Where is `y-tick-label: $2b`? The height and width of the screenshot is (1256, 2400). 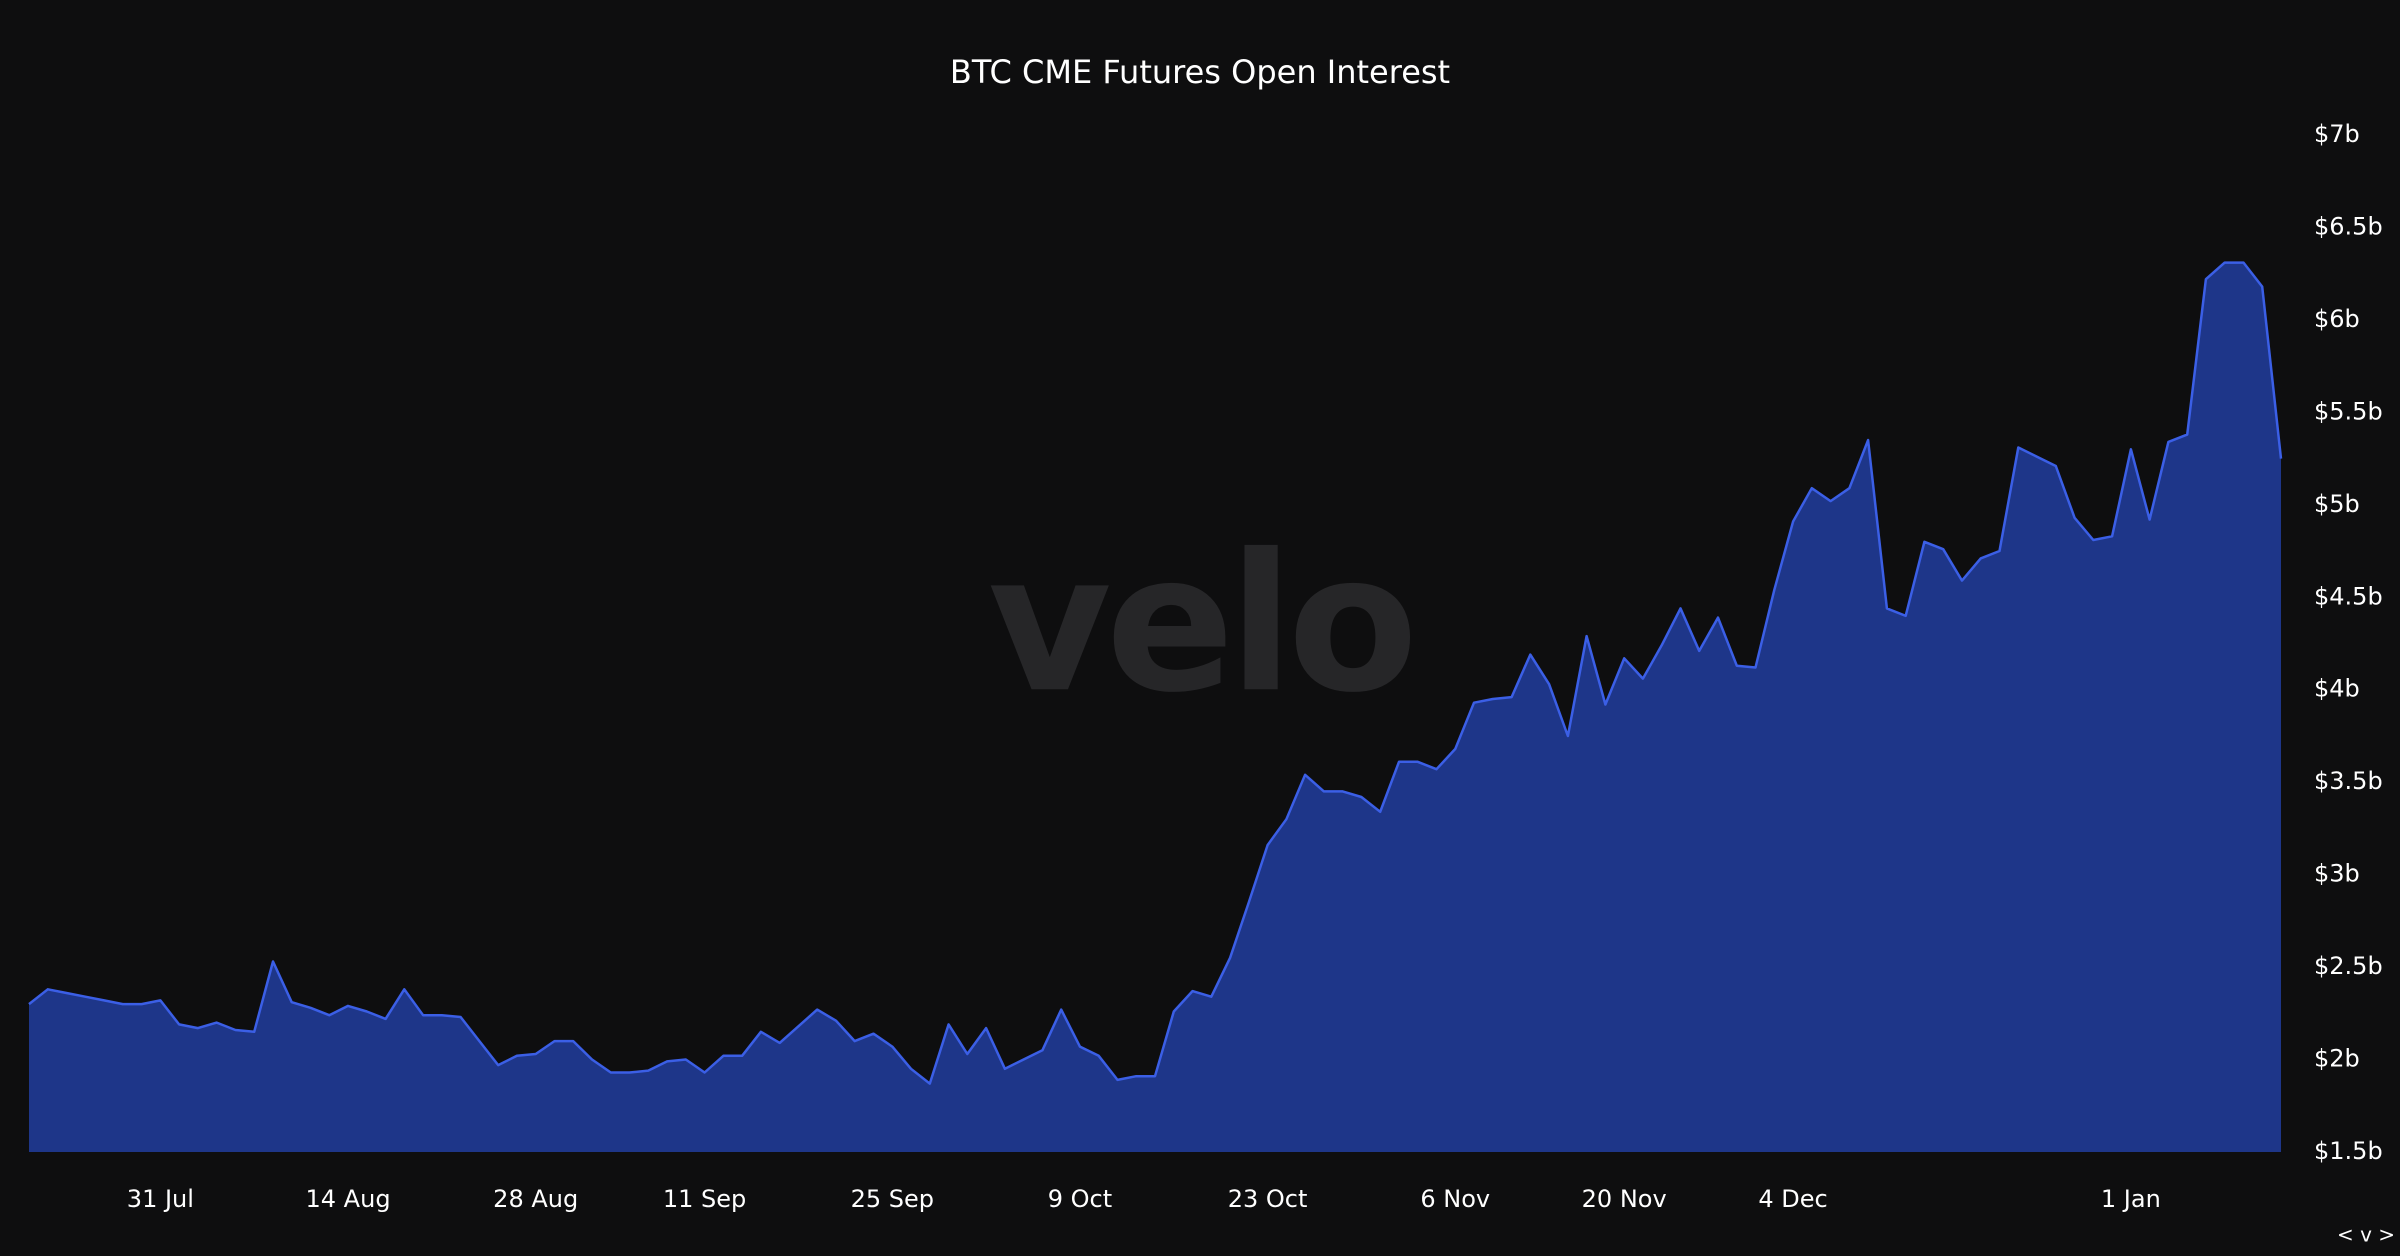
y-tick-label: $2b is located at coordinates (2337, 1059).